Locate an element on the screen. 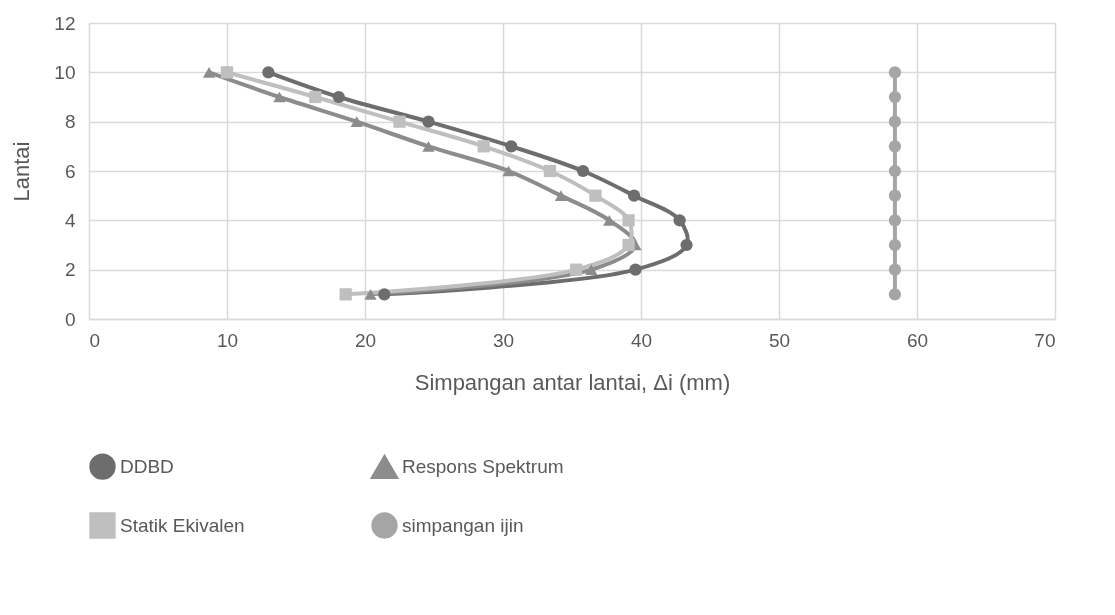 The height and width of the screenshot is (615, 1115). x-tick-label: 70 is located at coordinates (1045, 340).